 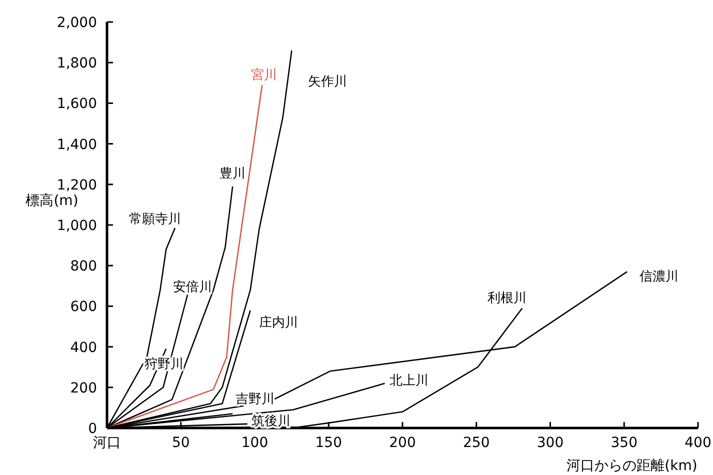 I want to click on y-tick: 2,000, so click(x=76, y=23).